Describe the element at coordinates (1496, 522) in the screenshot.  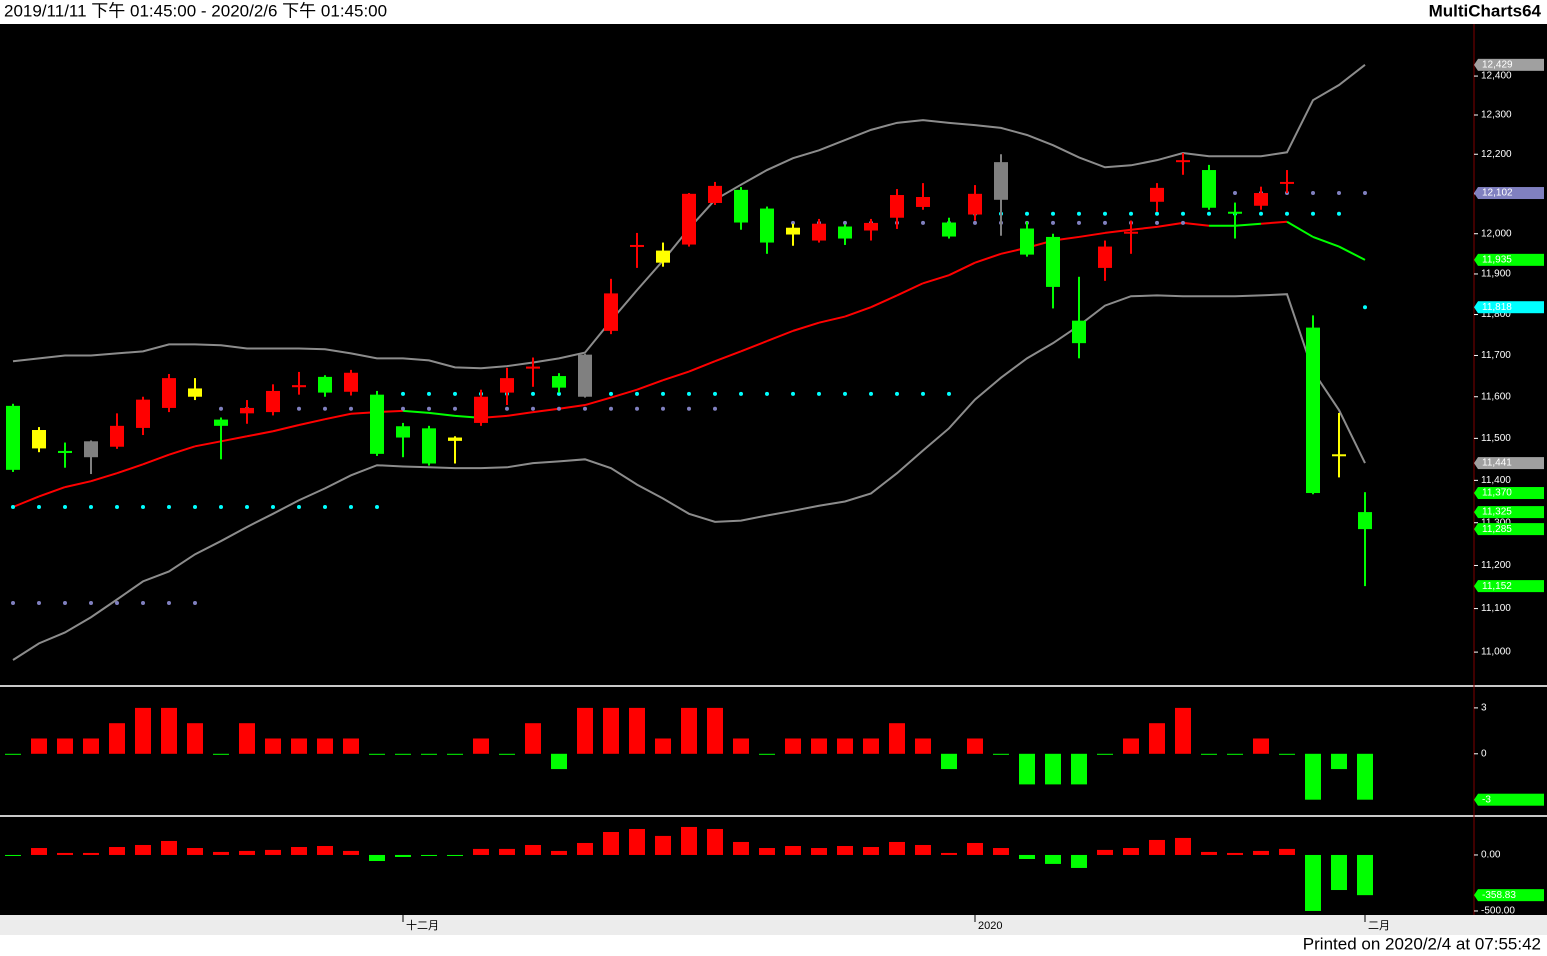
I see `y-tick-label: 11,300` at that location.